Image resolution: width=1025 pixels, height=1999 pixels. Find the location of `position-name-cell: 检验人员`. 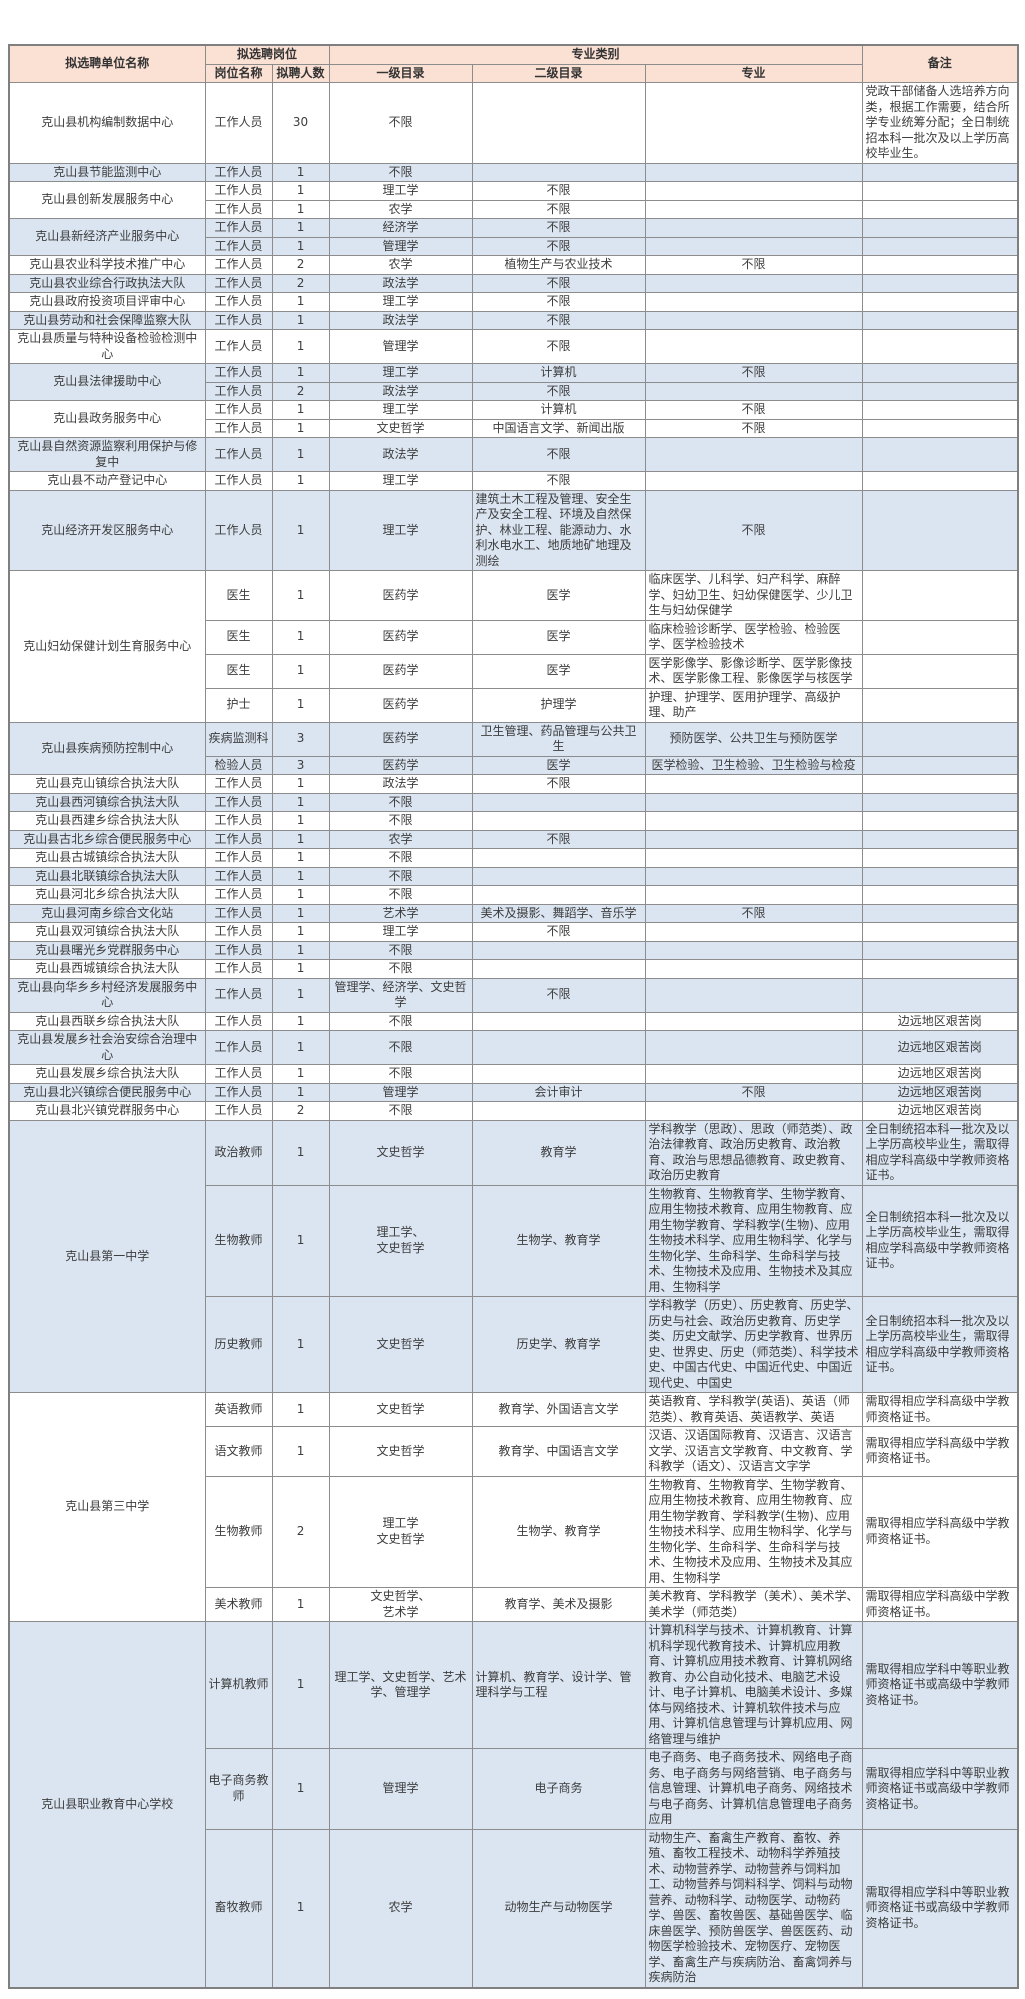

position-name-cell: 检验人员 is located at coordinates (238, 765).